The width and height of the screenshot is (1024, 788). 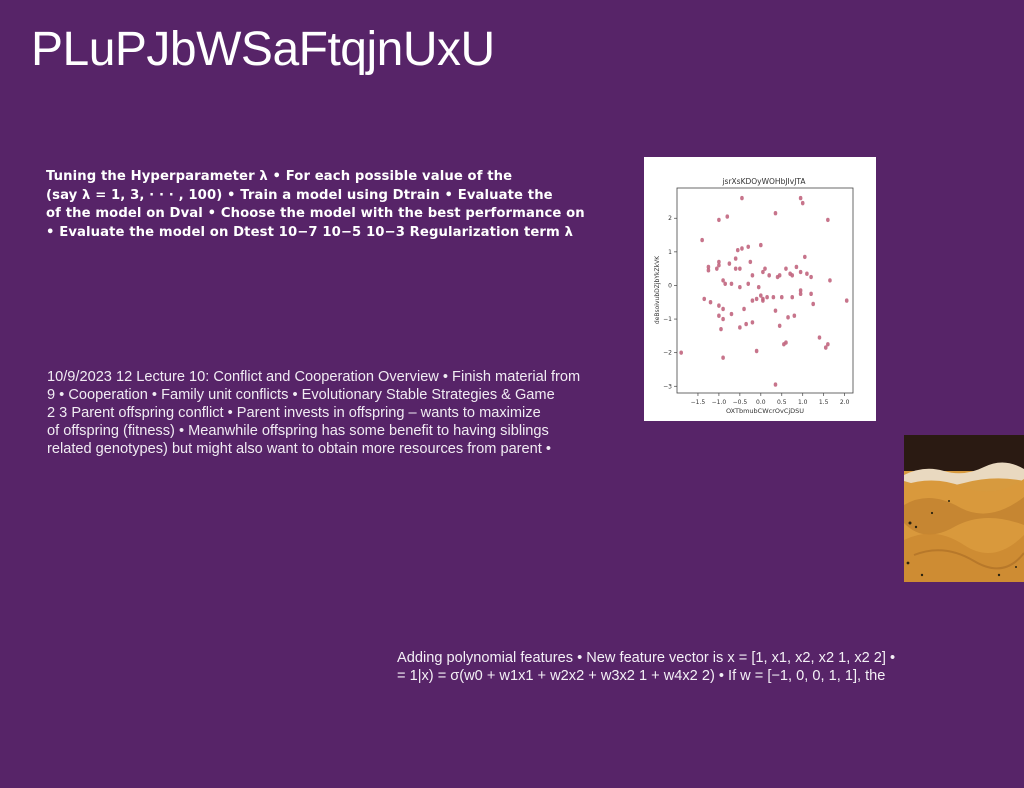 What do you see at coordinates (698, 402) in the screenshot?
I see `x-tick-label: −1.5` at bounding box center [698, 402].